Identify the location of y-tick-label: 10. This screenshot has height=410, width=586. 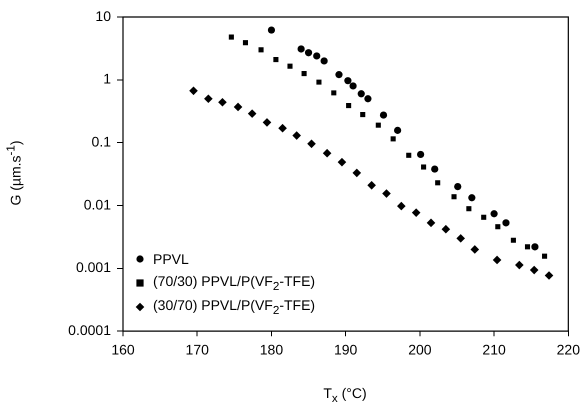
(103, 16).